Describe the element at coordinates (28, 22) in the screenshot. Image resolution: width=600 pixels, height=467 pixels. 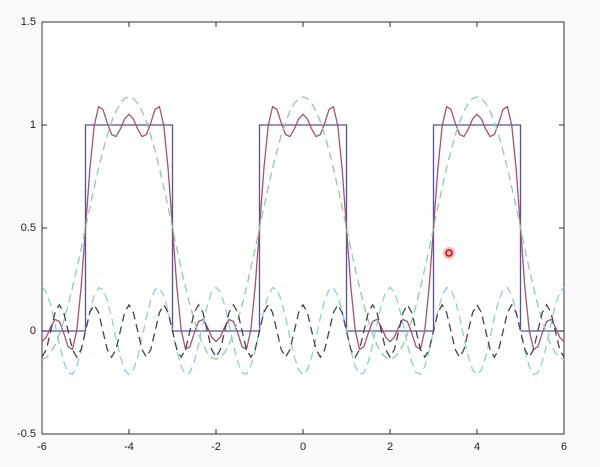
I see `y-tick-label: 1.5` at that location.